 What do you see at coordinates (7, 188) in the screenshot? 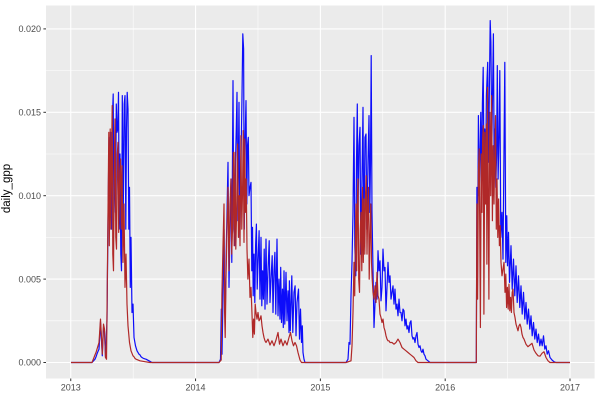
I see `svg-text: daily_gpp` at bounding box center [7, 188].